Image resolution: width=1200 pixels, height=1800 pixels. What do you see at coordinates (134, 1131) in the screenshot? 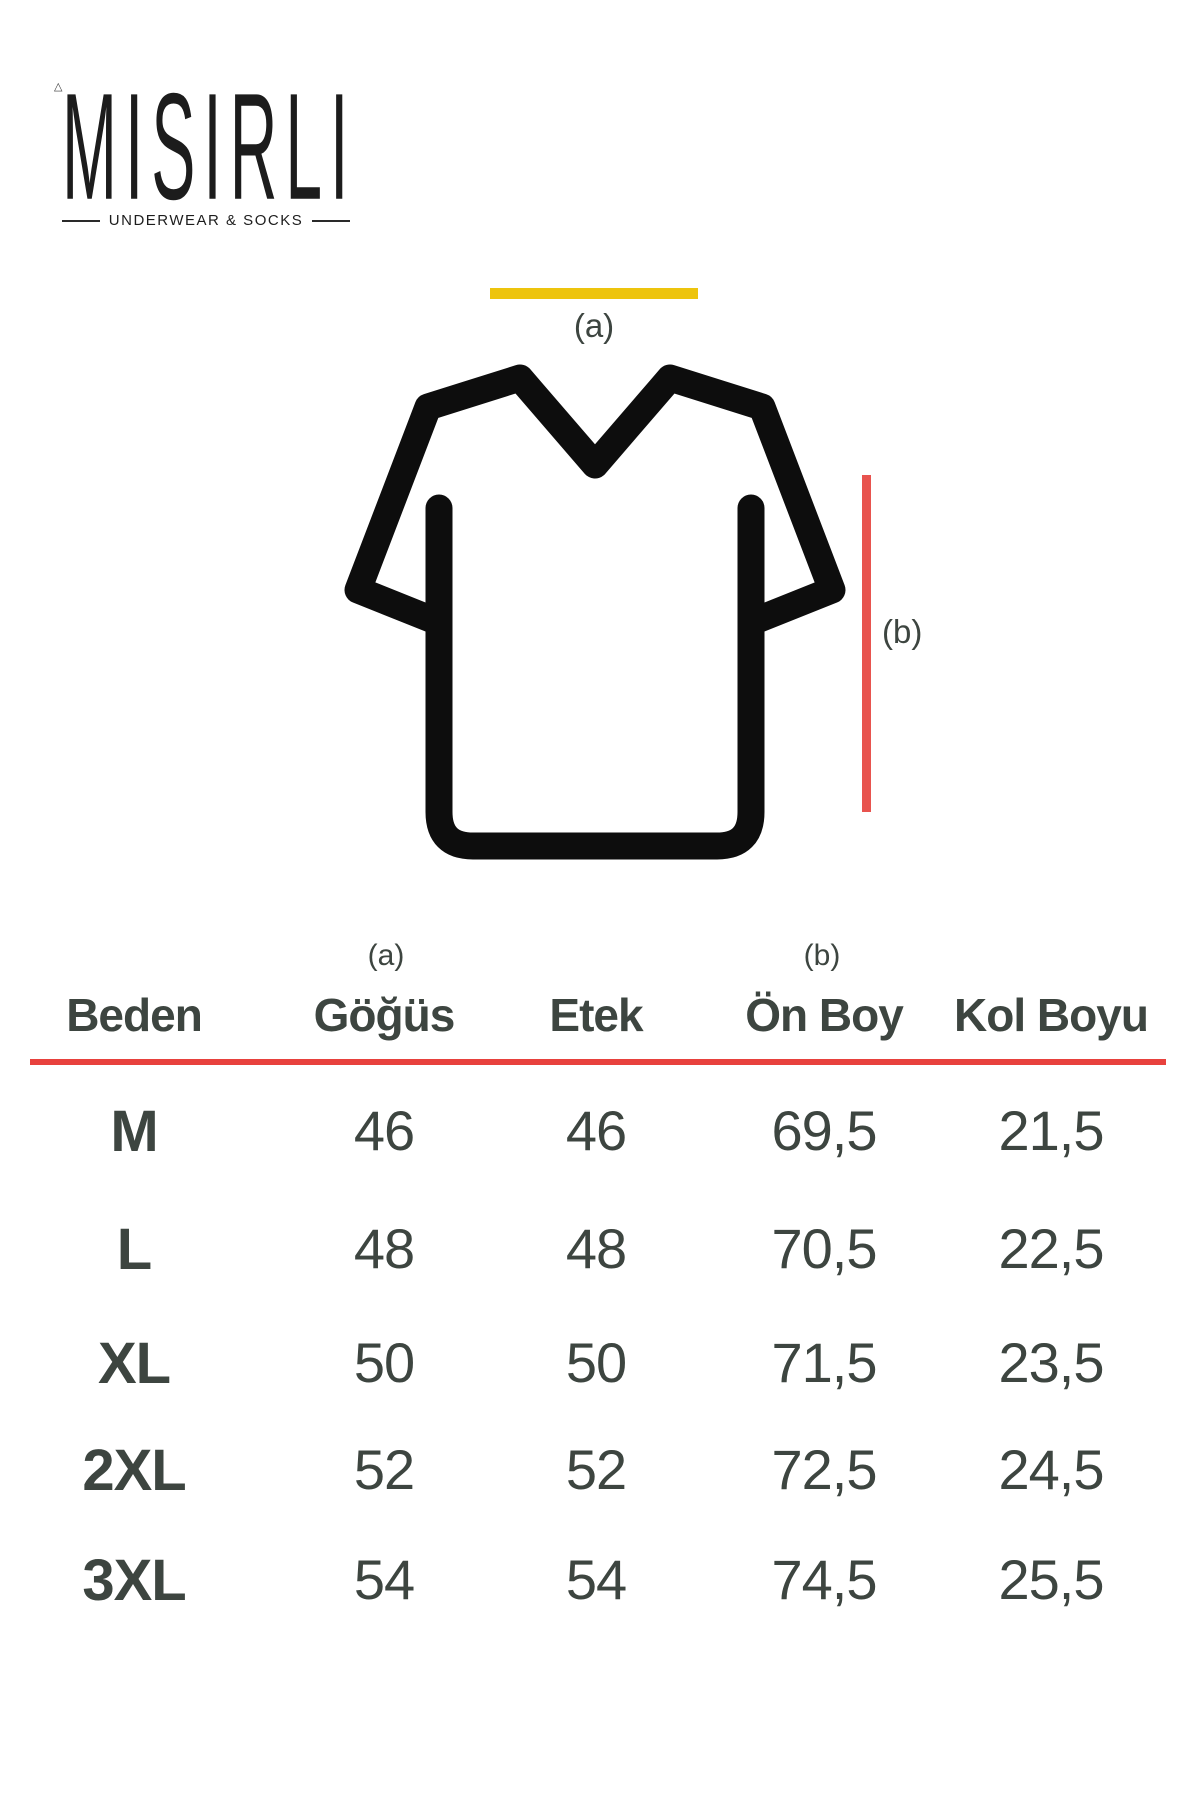
I see `size-label: M` at bounding box center [134, 1131].